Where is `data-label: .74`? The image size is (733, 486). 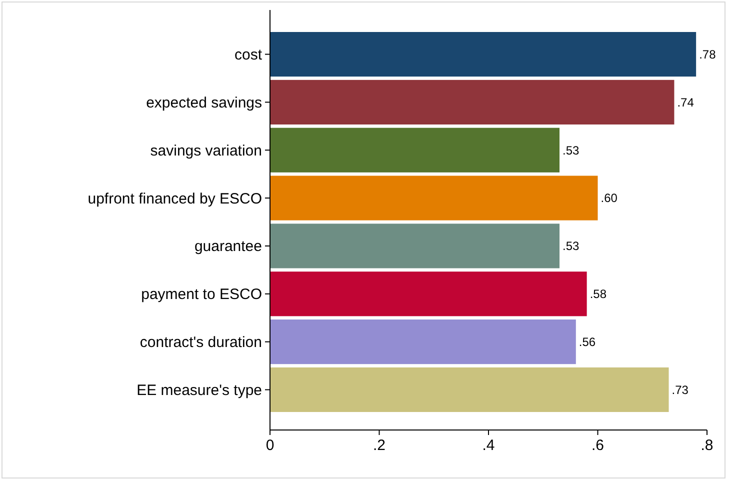 data-label: .74 is located at coordinates (685, 102).